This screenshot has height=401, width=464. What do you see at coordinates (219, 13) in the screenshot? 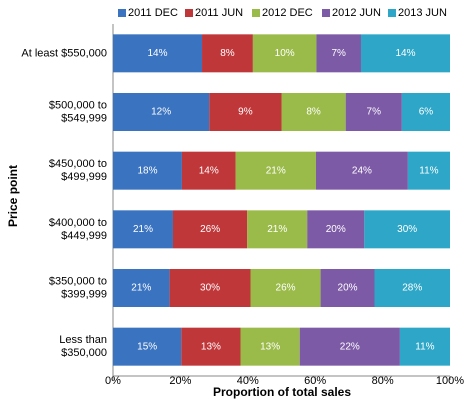
I see `legend-label: 2011 JUN` at bounding box center [219, 13].